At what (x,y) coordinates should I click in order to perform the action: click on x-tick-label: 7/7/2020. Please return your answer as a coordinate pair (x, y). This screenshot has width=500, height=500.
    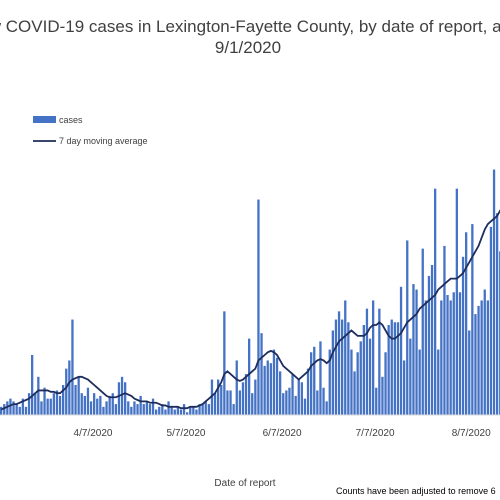
    Looking at the image, I should click on (375, 433).